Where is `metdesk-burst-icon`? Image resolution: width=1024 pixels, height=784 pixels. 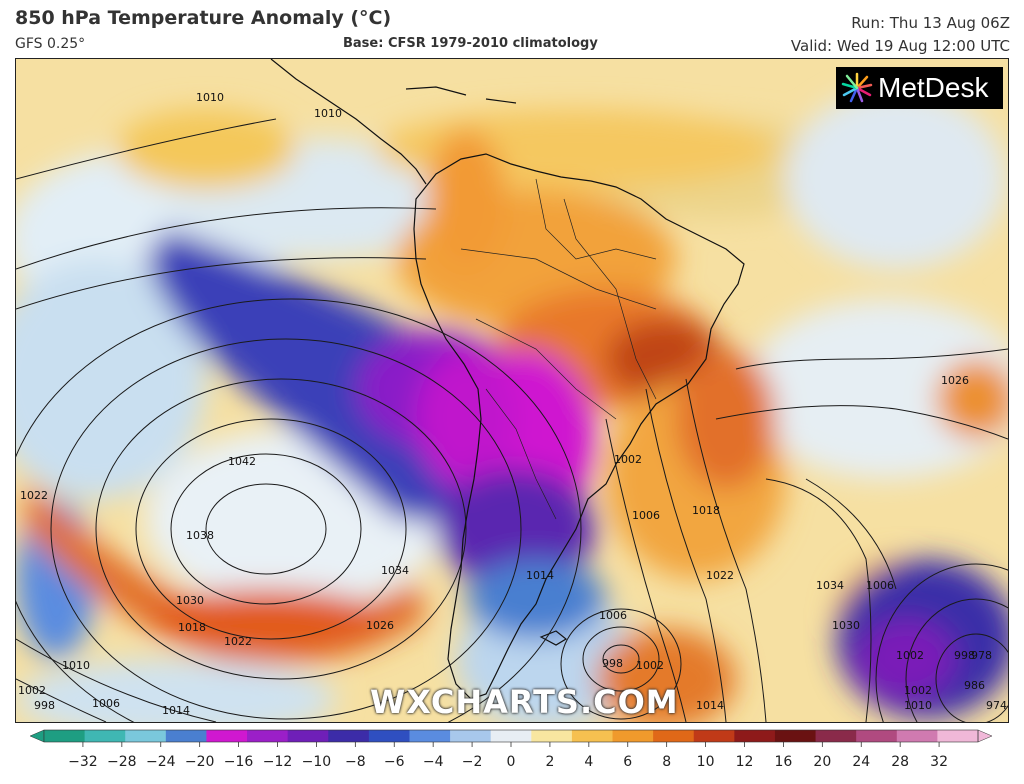 metdesk-burst-icon is located at coordinates (857, 87).